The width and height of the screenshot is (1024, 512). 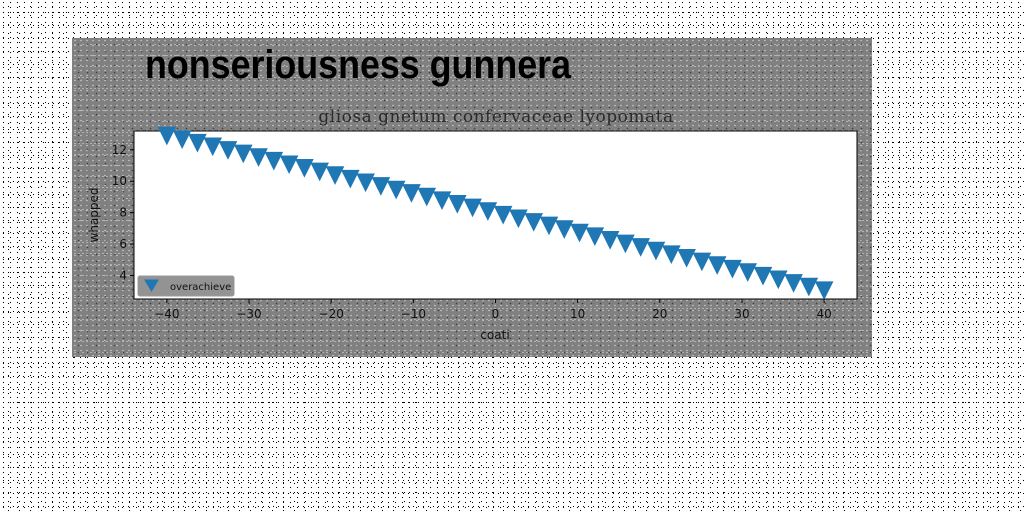 What do you see at coordinates (119, 181) in the screenshot?
I see `y-tick-label: 10` at bounding box center [119, 181].